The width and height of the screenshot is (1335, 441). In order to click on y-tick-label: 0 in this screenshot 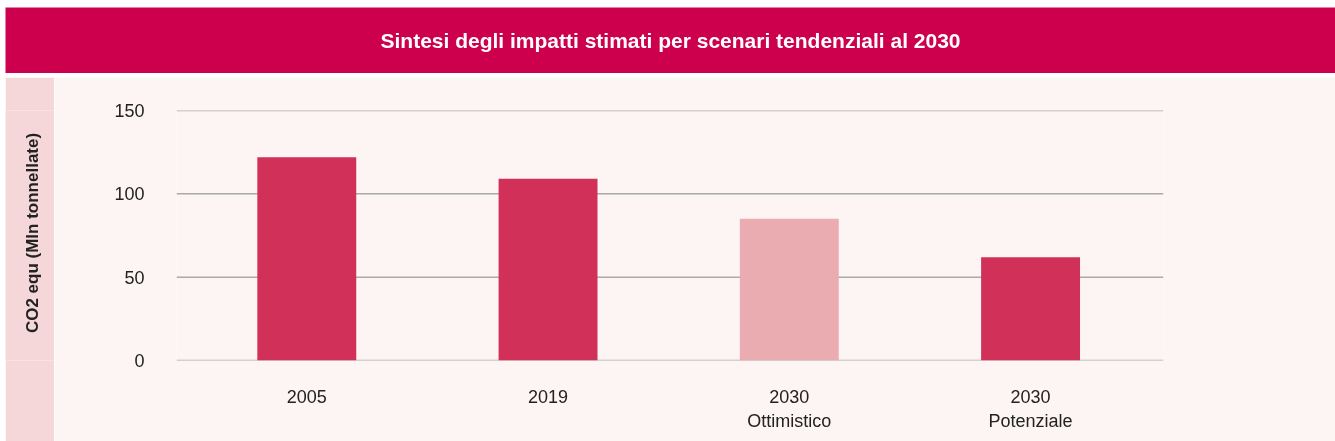, I will do `click(139, 361)`.